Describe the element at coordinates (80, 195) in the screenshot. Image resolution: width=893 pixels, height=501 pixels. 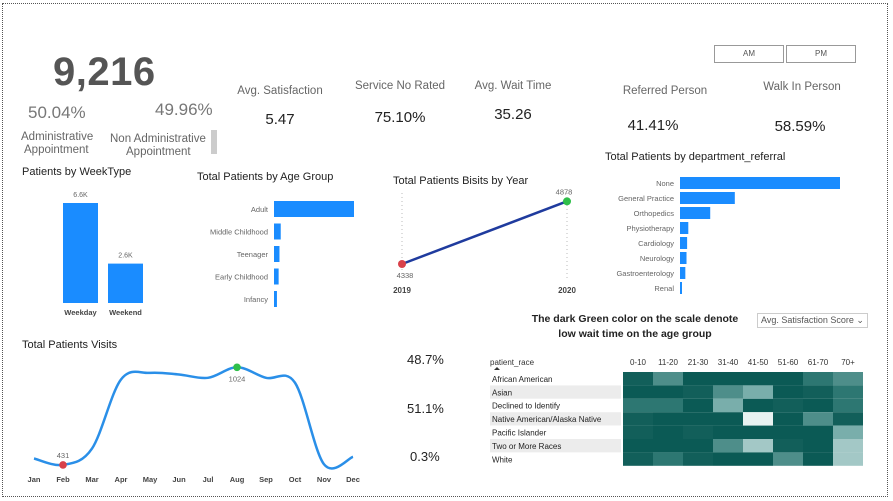
I see `weektype-data-label: 6.6K` at that location.